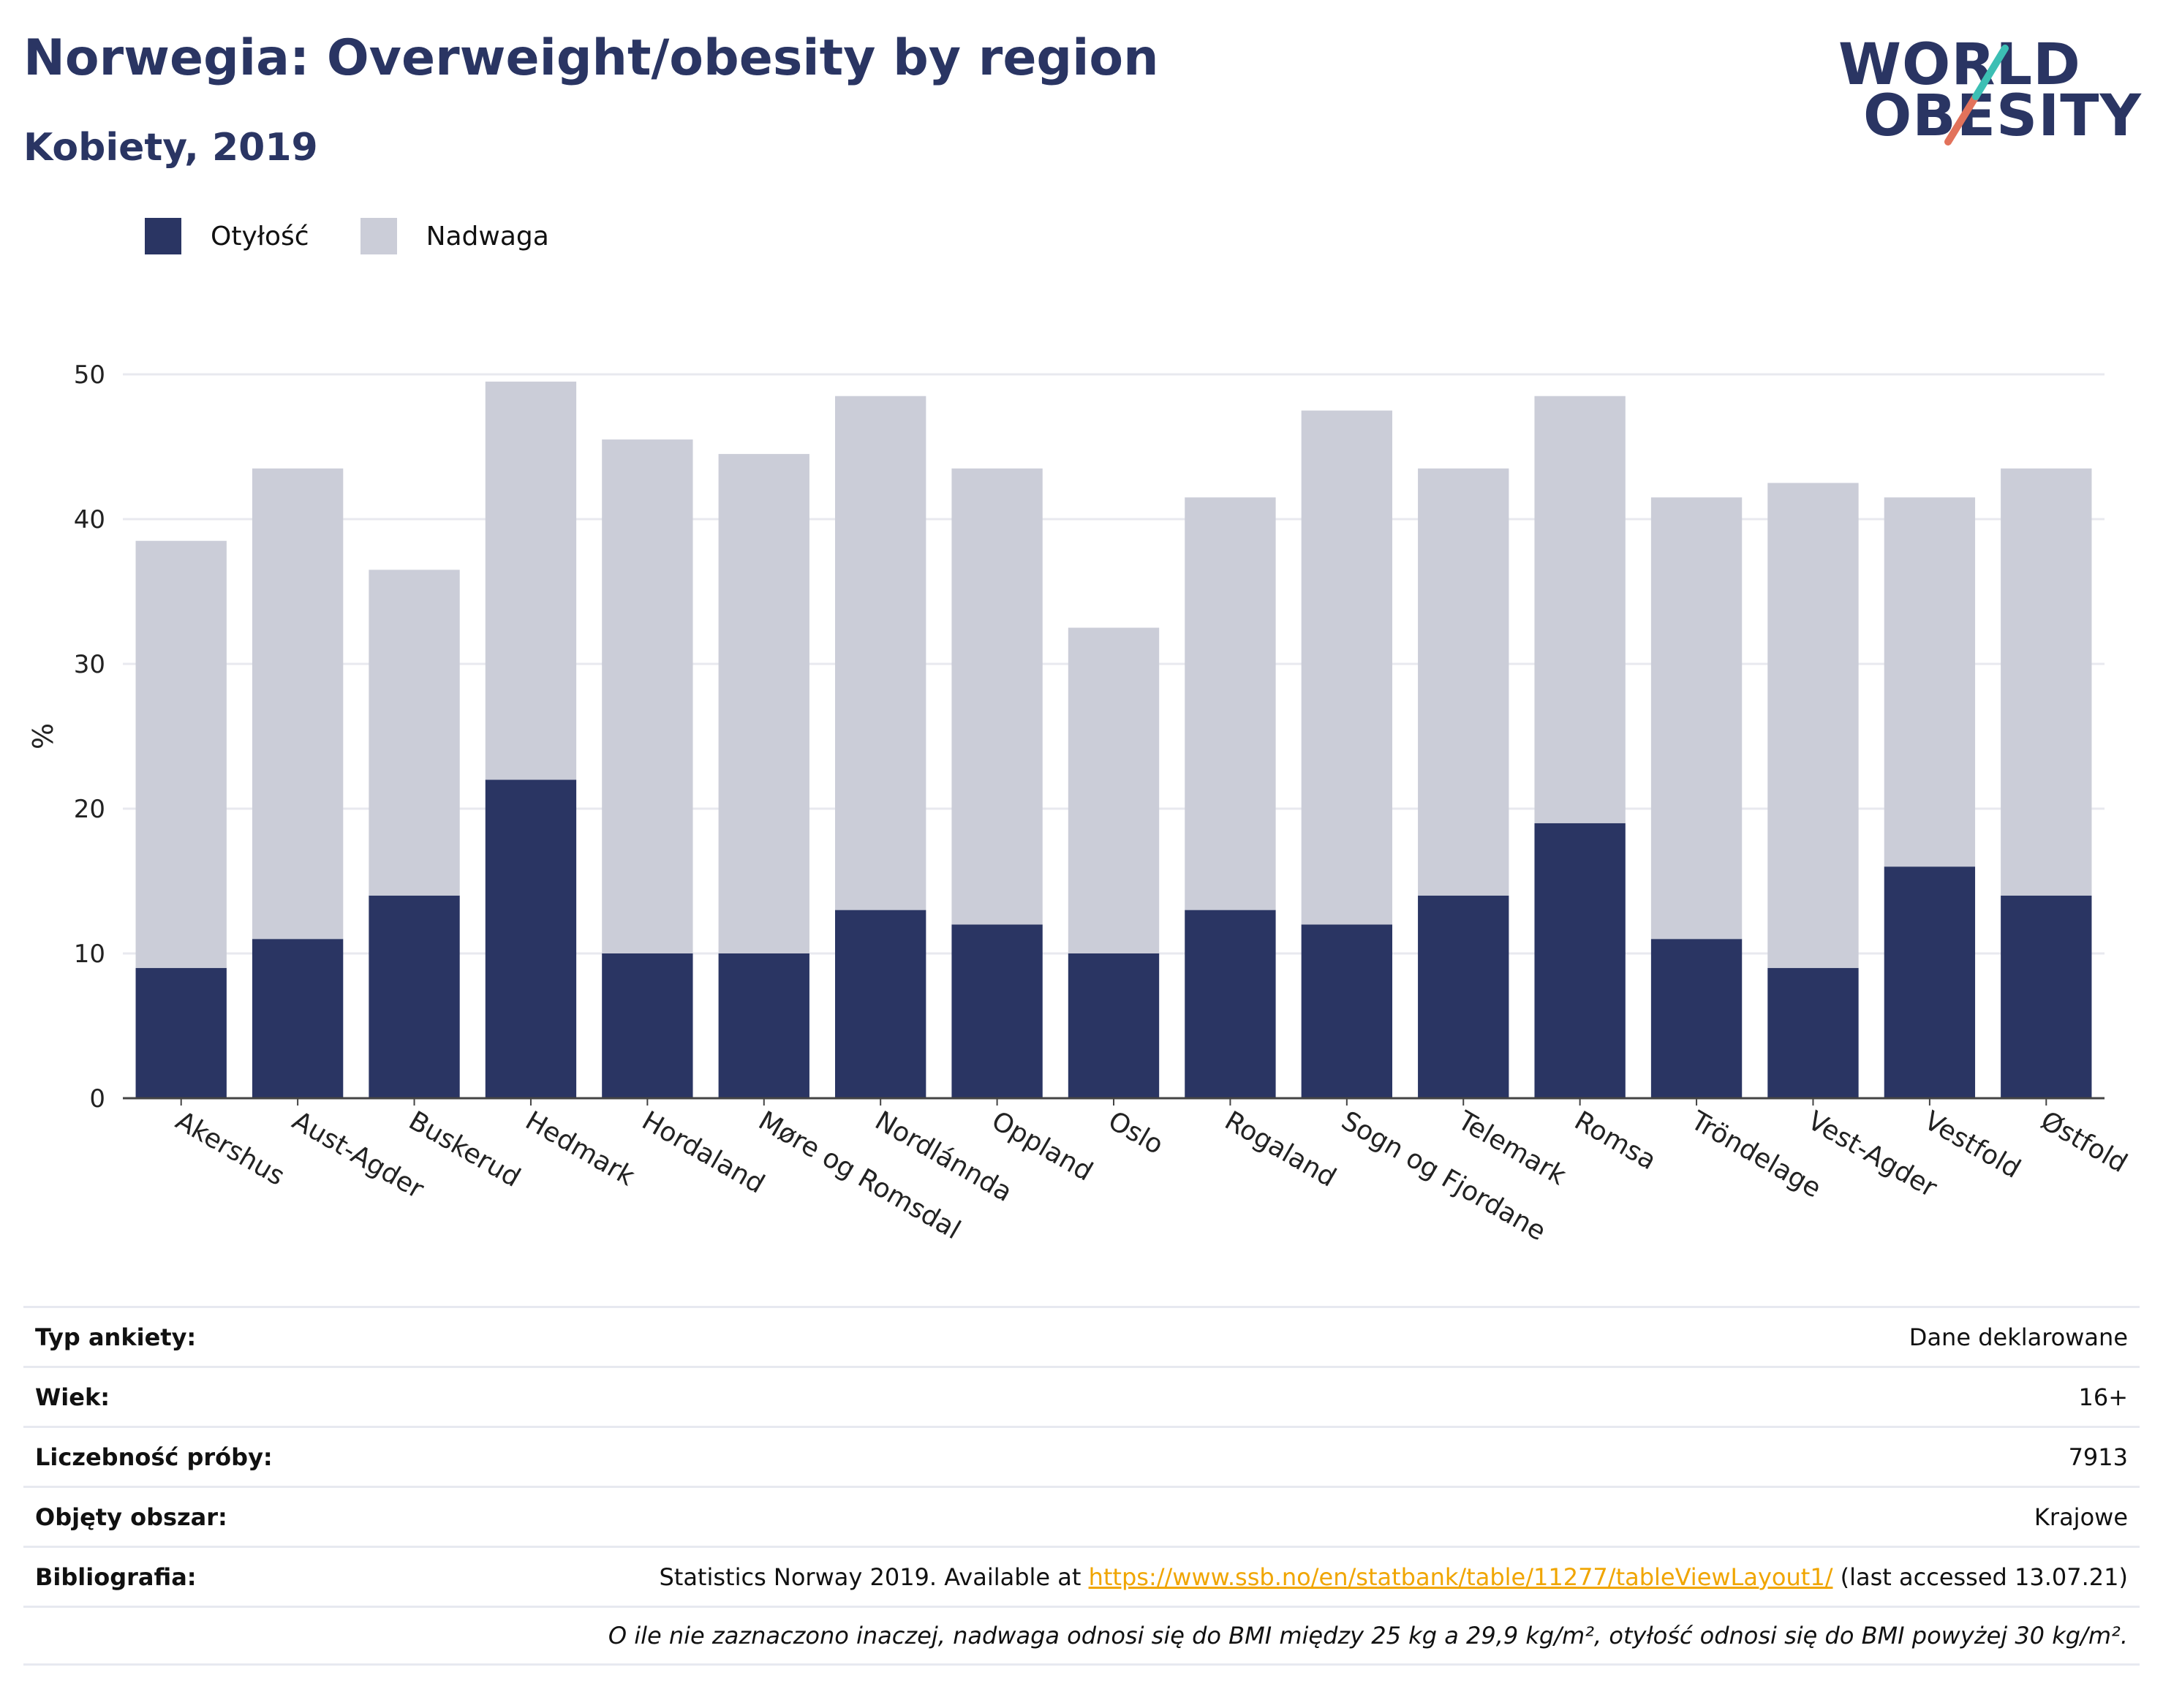 The height and width of the screenshot is (1708, 2163). What do you see at coordinates (89, 519) in the screenshot?
I see `y-tick-label: 40` at bounding box center [89, 519].